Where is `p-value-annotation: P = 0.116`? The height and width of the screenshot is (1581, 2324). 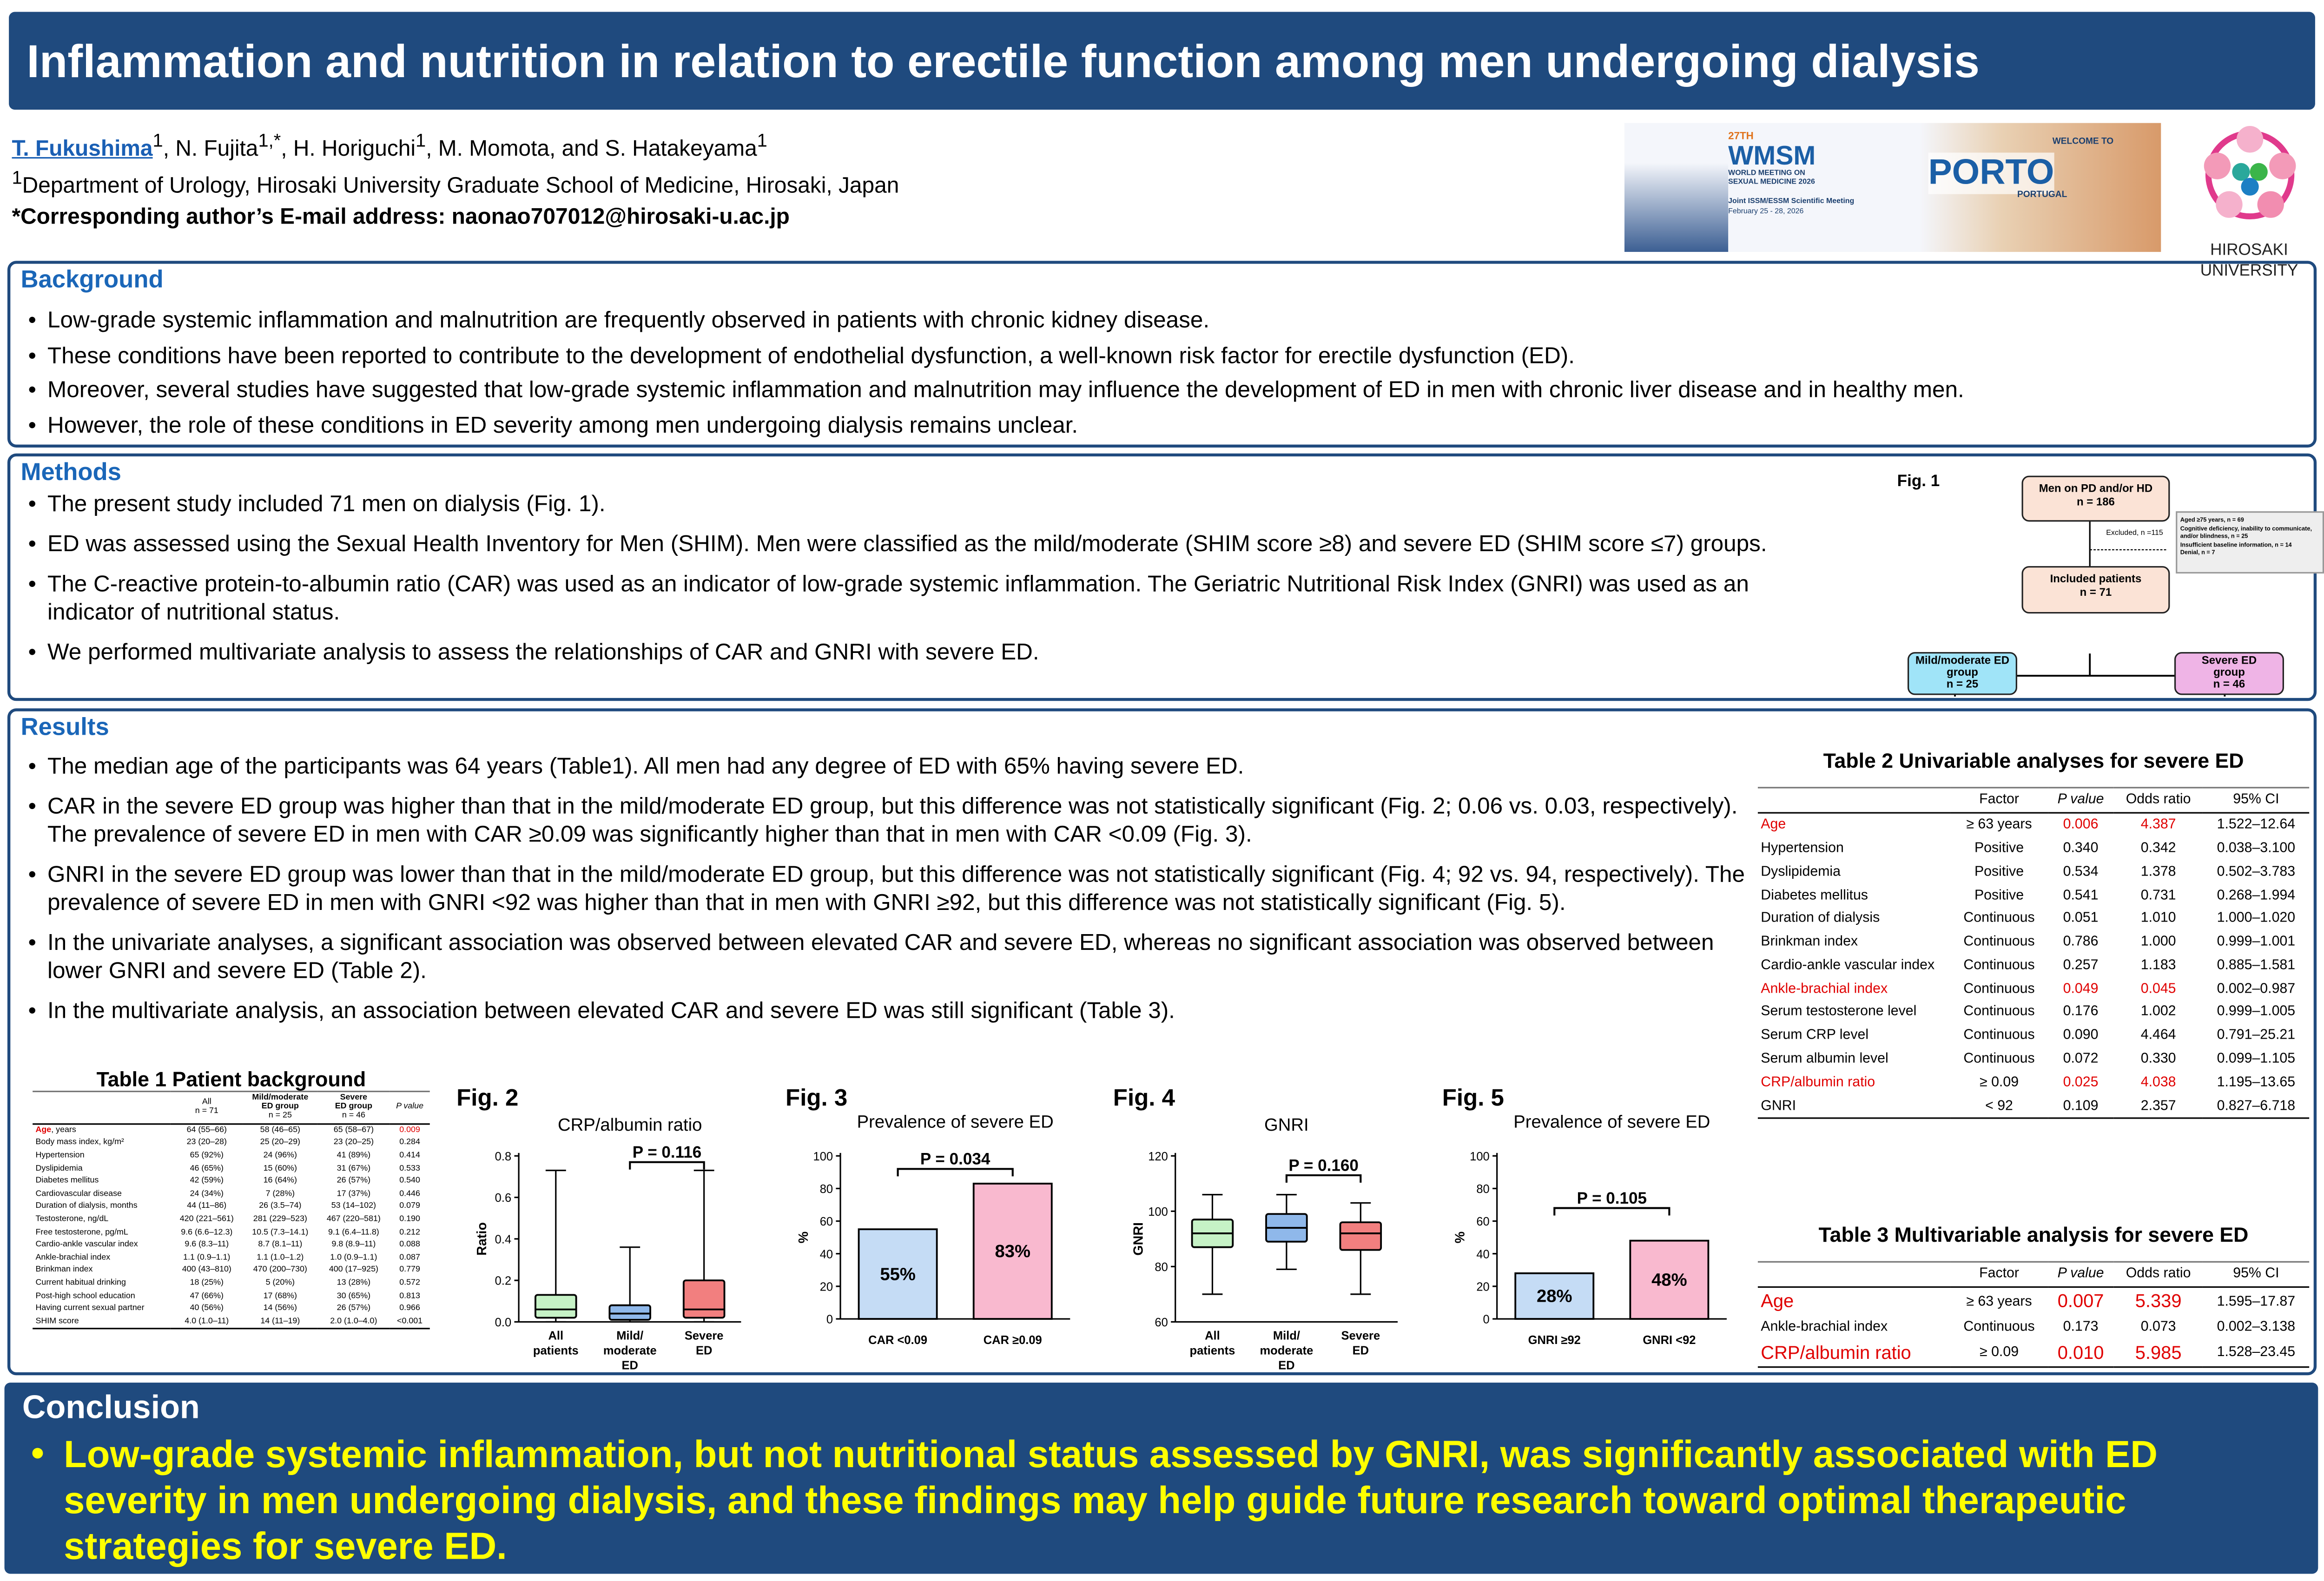 p-value-annotation: P = 0.116 is located at coordinates (667, 1152).